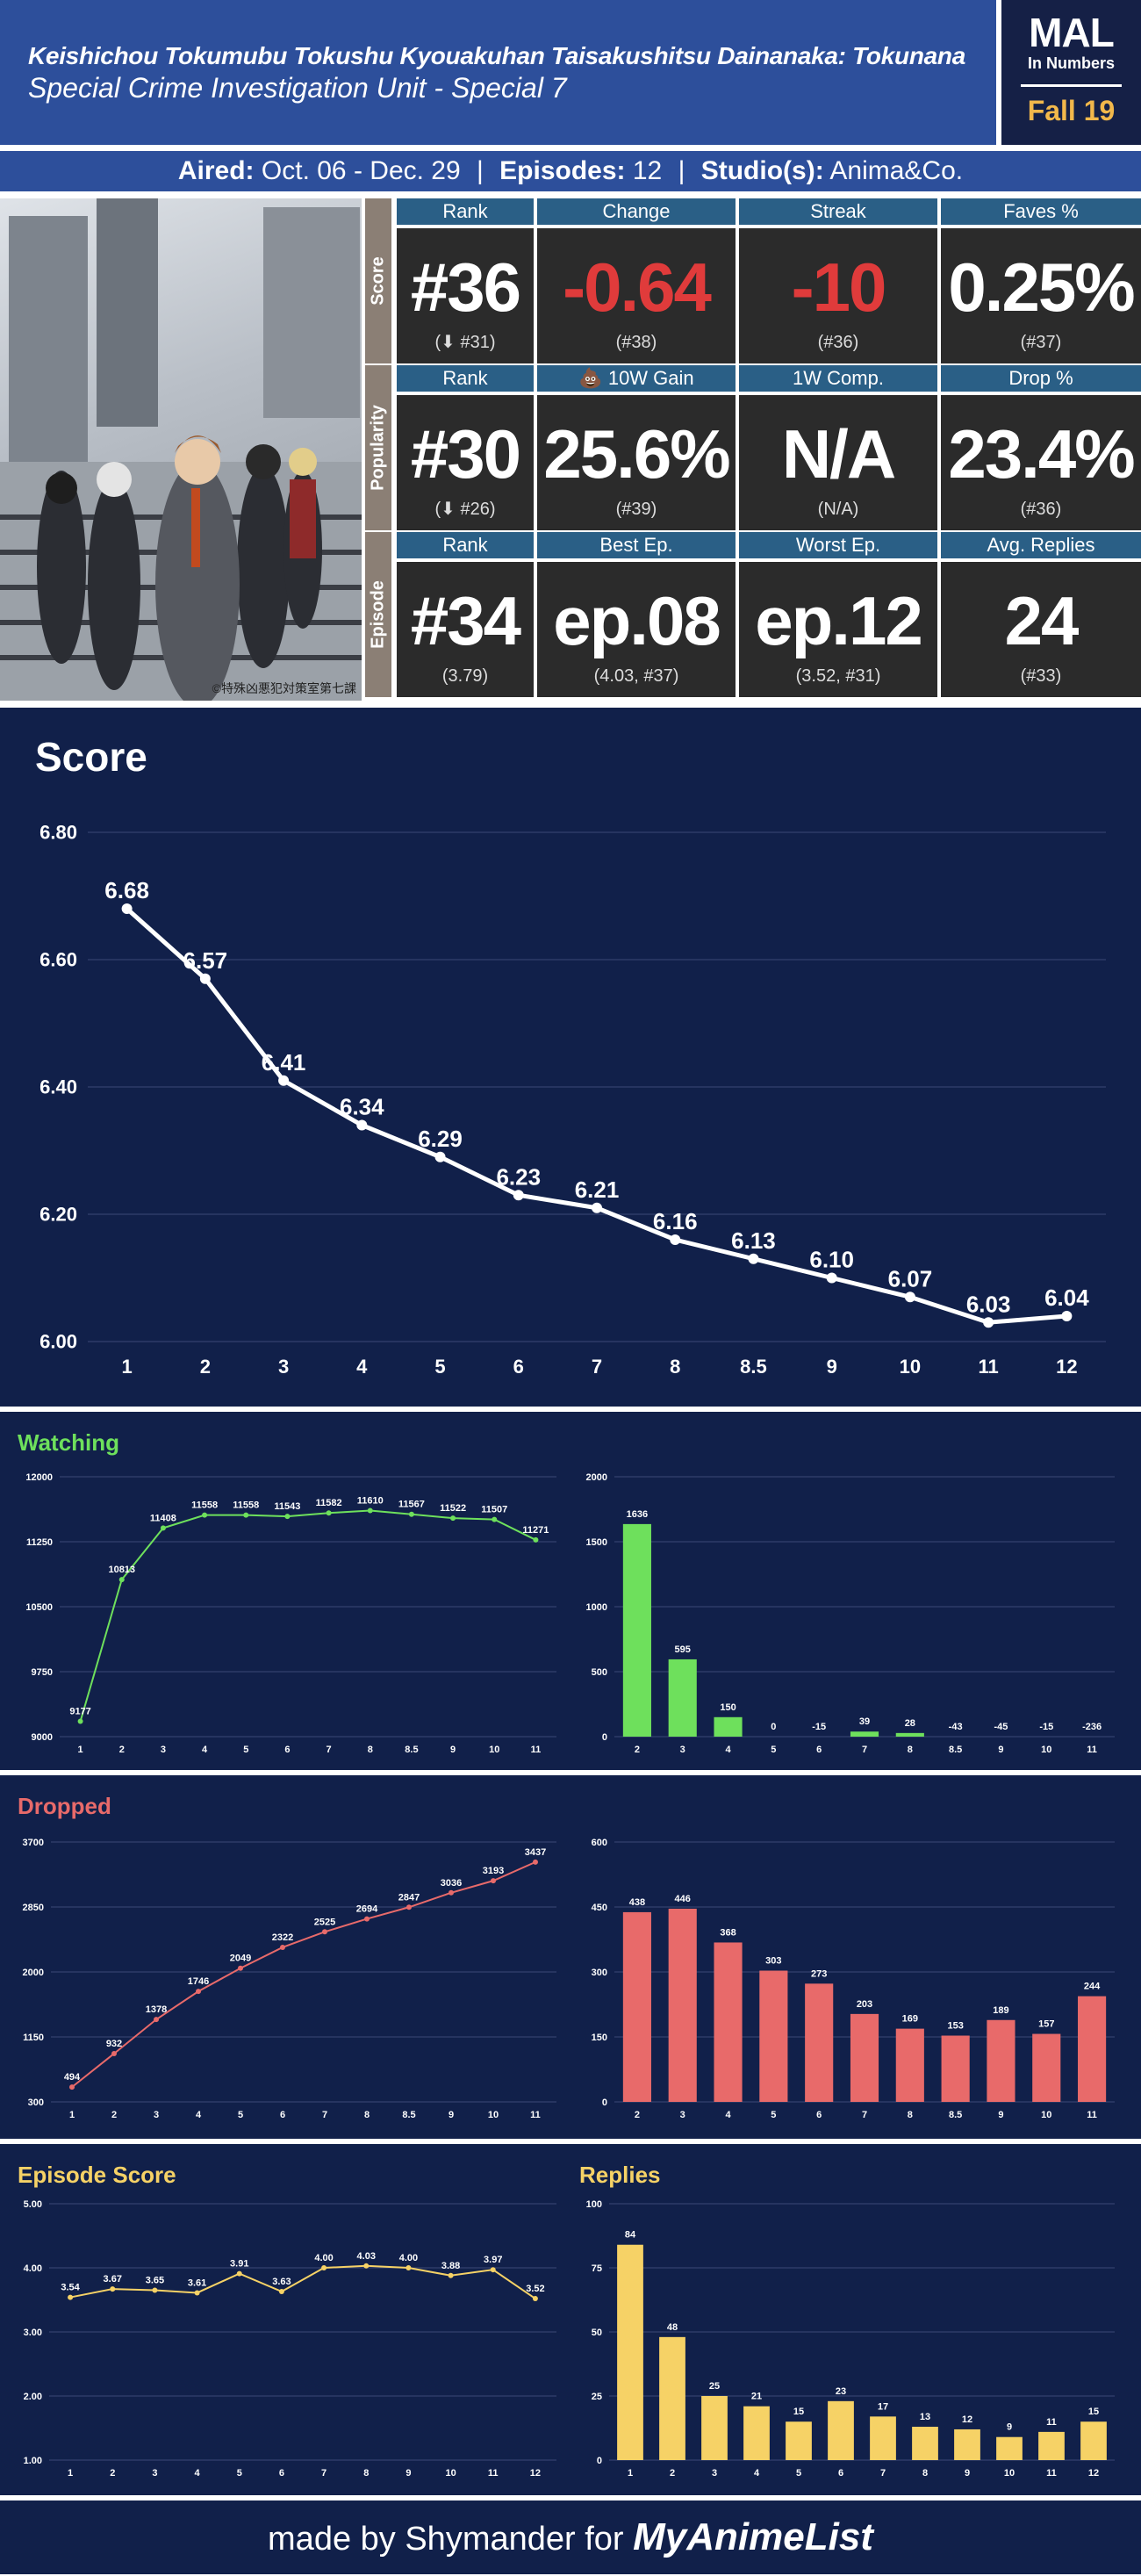 The width and height of the screenshot is (1141, 2576). Describe the element at coordinates (672, 2327) in the screenshot. I see `data-label: 48` at that location.